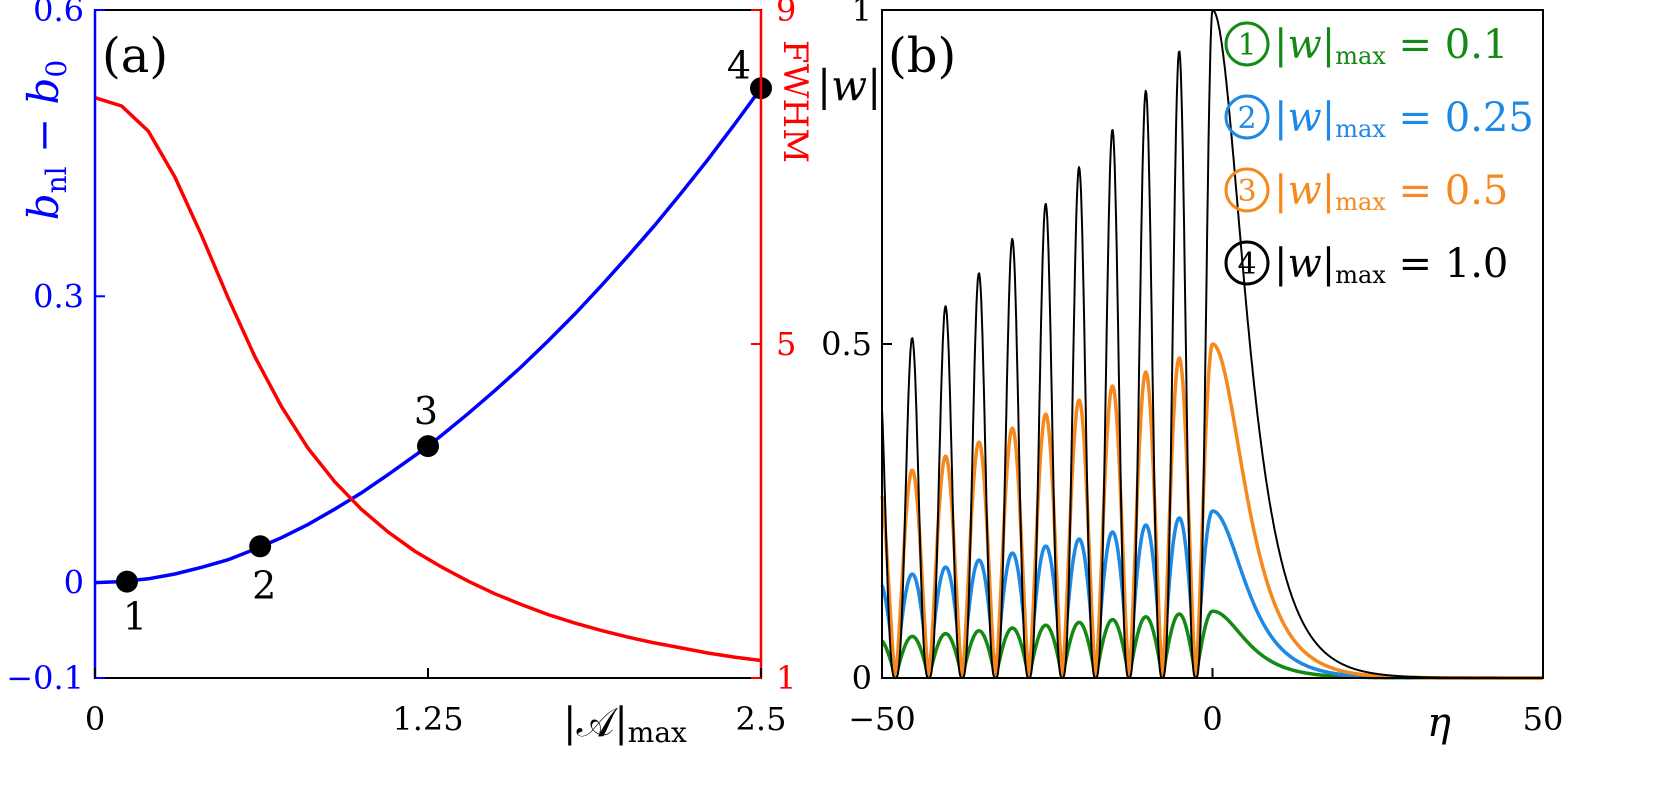 This screenshot has height=791, width=1661. I want to click on panel-a-x-tick-label: 1.25, so click(427, 719).